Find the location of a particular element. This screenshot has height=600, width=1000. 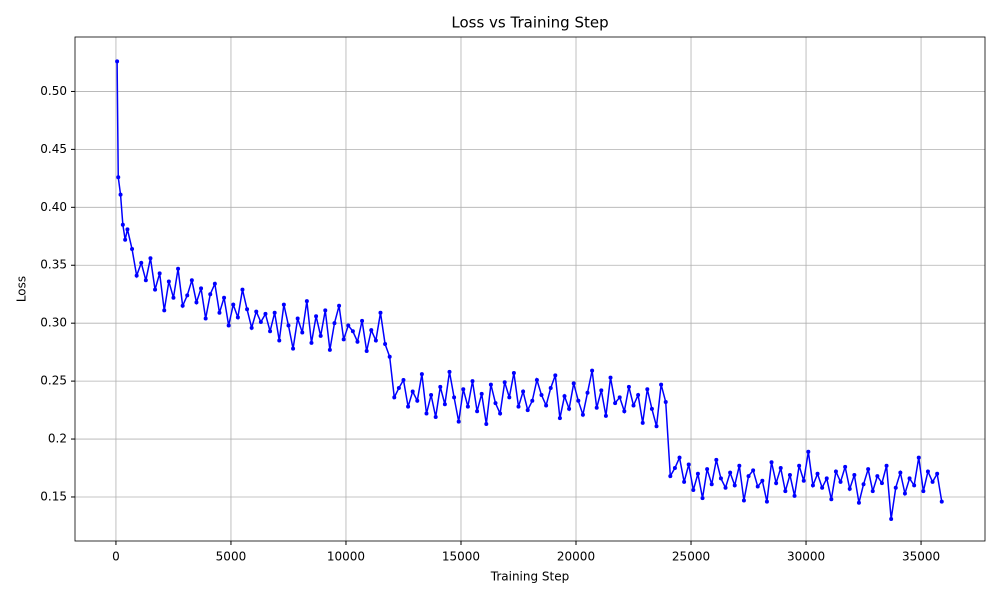

y-tick-label: 0.15 is located at coordinates (53, 496).